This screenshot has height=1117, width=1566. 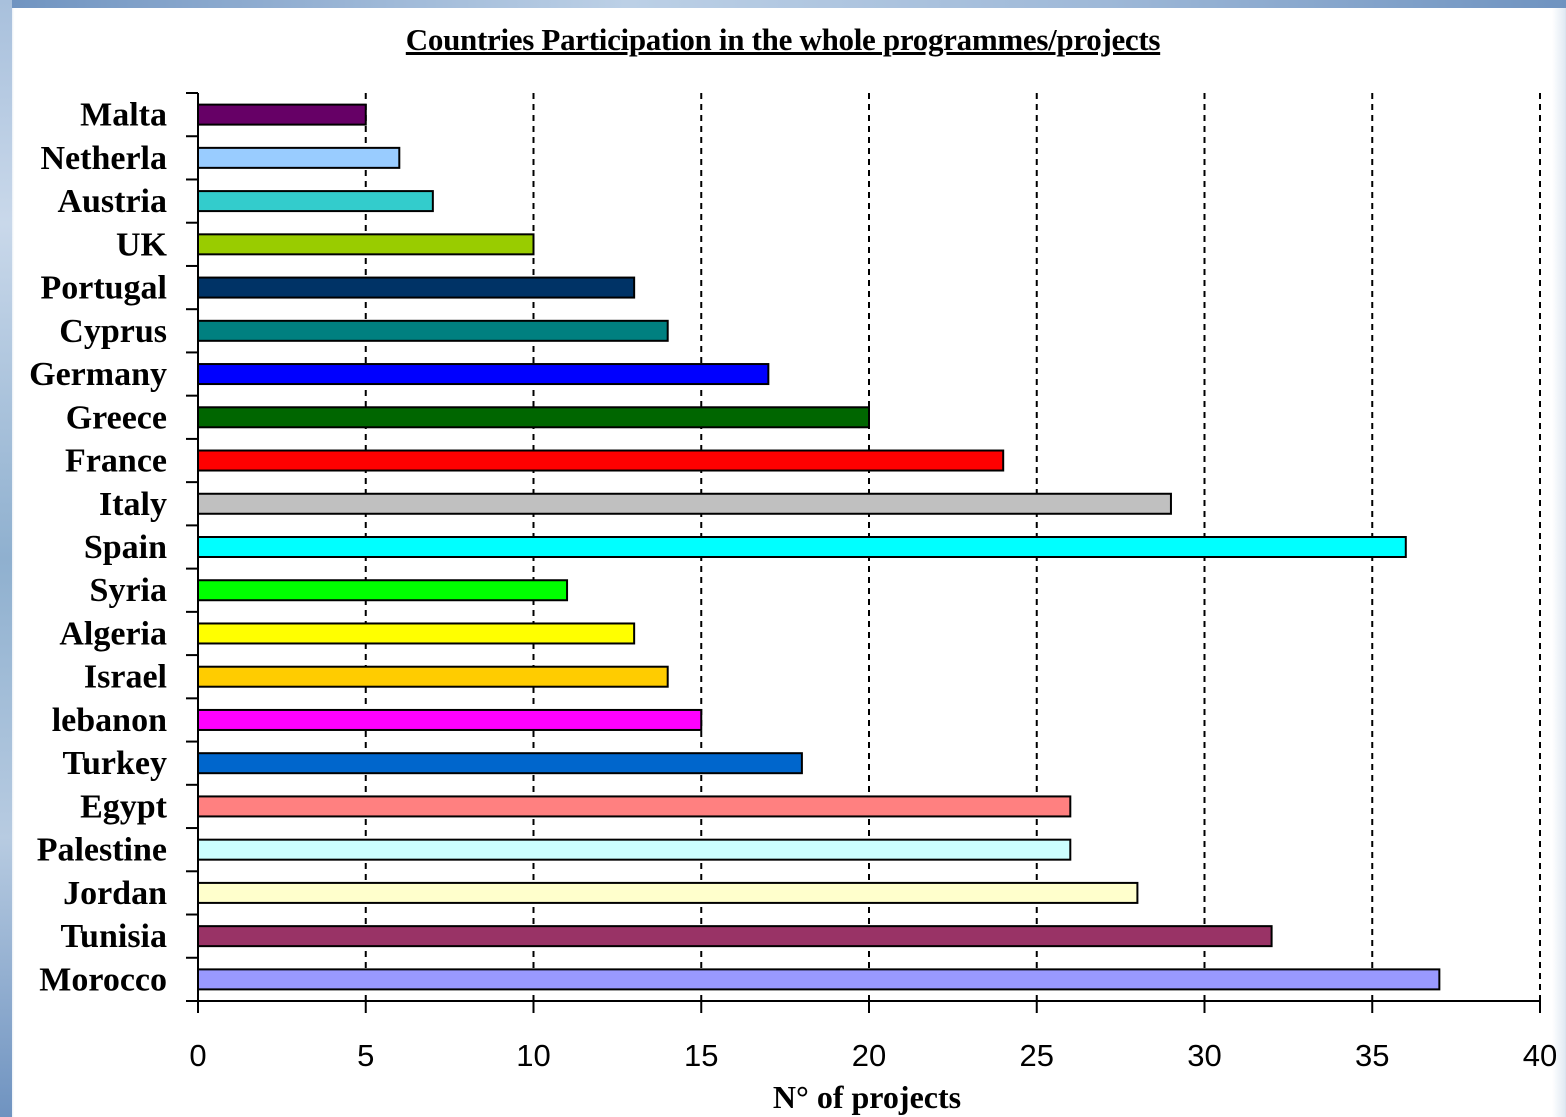 What do you see at coordinates (819, 979) in the screenshot?
I see `bar-morocco` at bounding box center [819, 979].